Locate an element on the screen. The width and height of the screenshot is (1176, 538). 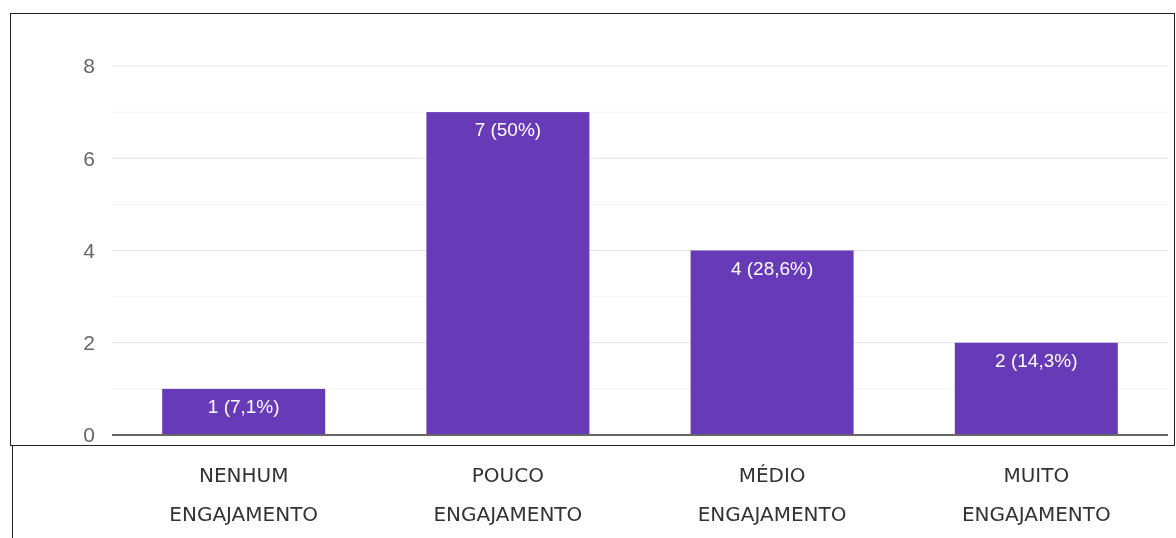
x-tick-label: NENHUM ENGAJAMENTO is located at coordinates (244, 494).